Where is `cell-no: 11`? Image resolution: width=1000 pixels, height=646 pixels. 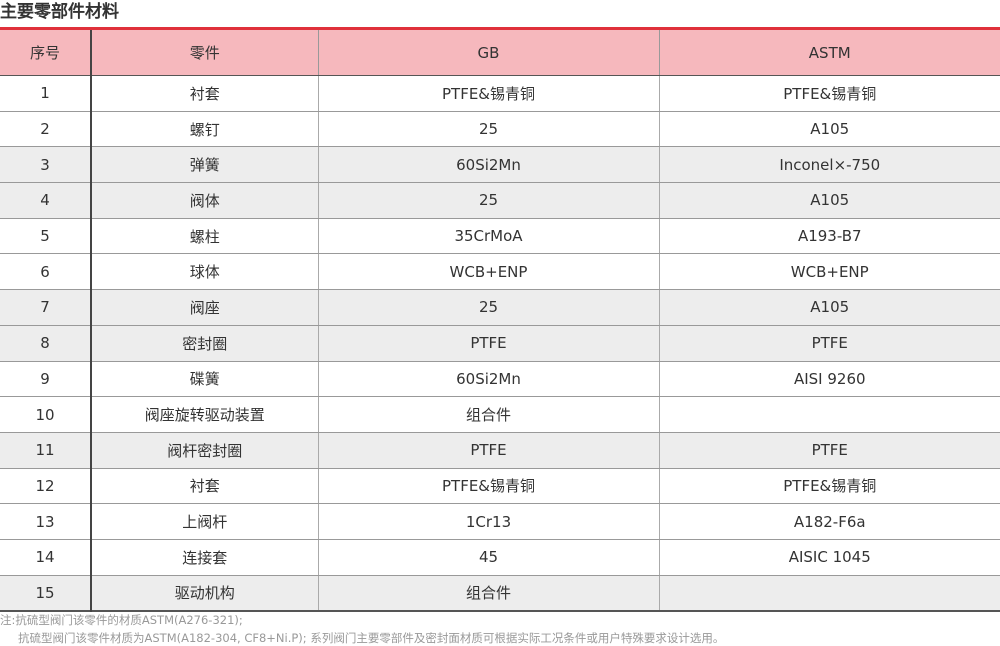
cell-no: 11 is located at coordinates (46, 450).